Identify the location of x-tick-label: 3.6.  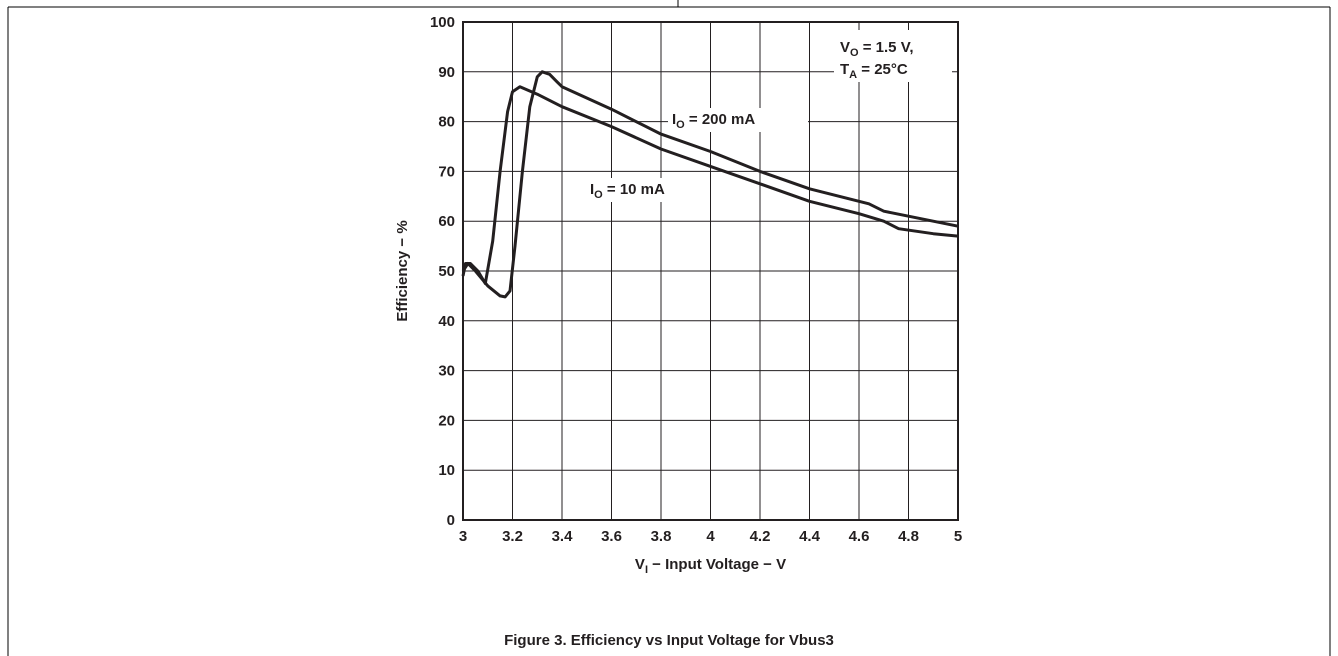
(611, 536).